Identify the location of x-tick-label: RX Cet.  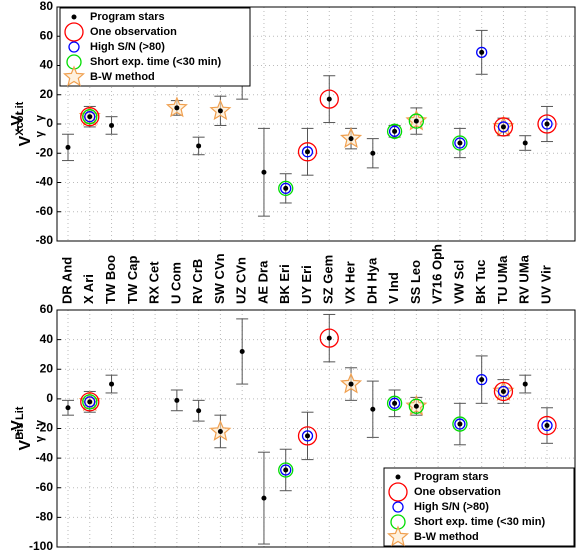
(154, 282).